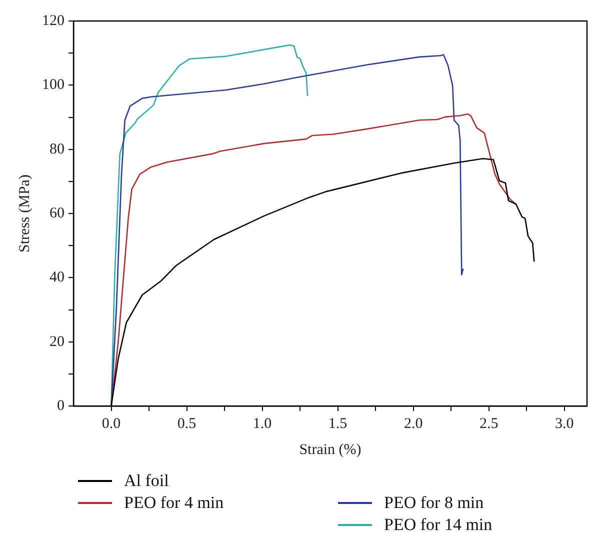 Image resolution: width=601 pixels, height=546 pixels. Describe the element at coordinates (488, 424) in the screenshot. I see `x-tick-label: 2.5` at that location.